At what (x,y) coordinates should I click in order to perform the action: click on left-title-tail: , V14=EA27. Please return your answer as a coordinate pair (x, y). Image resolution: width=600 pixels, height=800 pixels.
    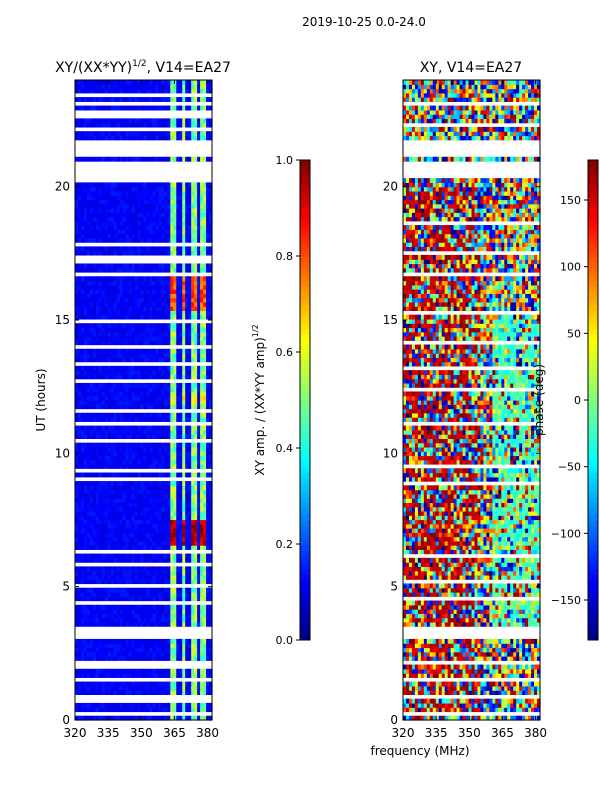
    Looking at the image, I should click on (189, 68).